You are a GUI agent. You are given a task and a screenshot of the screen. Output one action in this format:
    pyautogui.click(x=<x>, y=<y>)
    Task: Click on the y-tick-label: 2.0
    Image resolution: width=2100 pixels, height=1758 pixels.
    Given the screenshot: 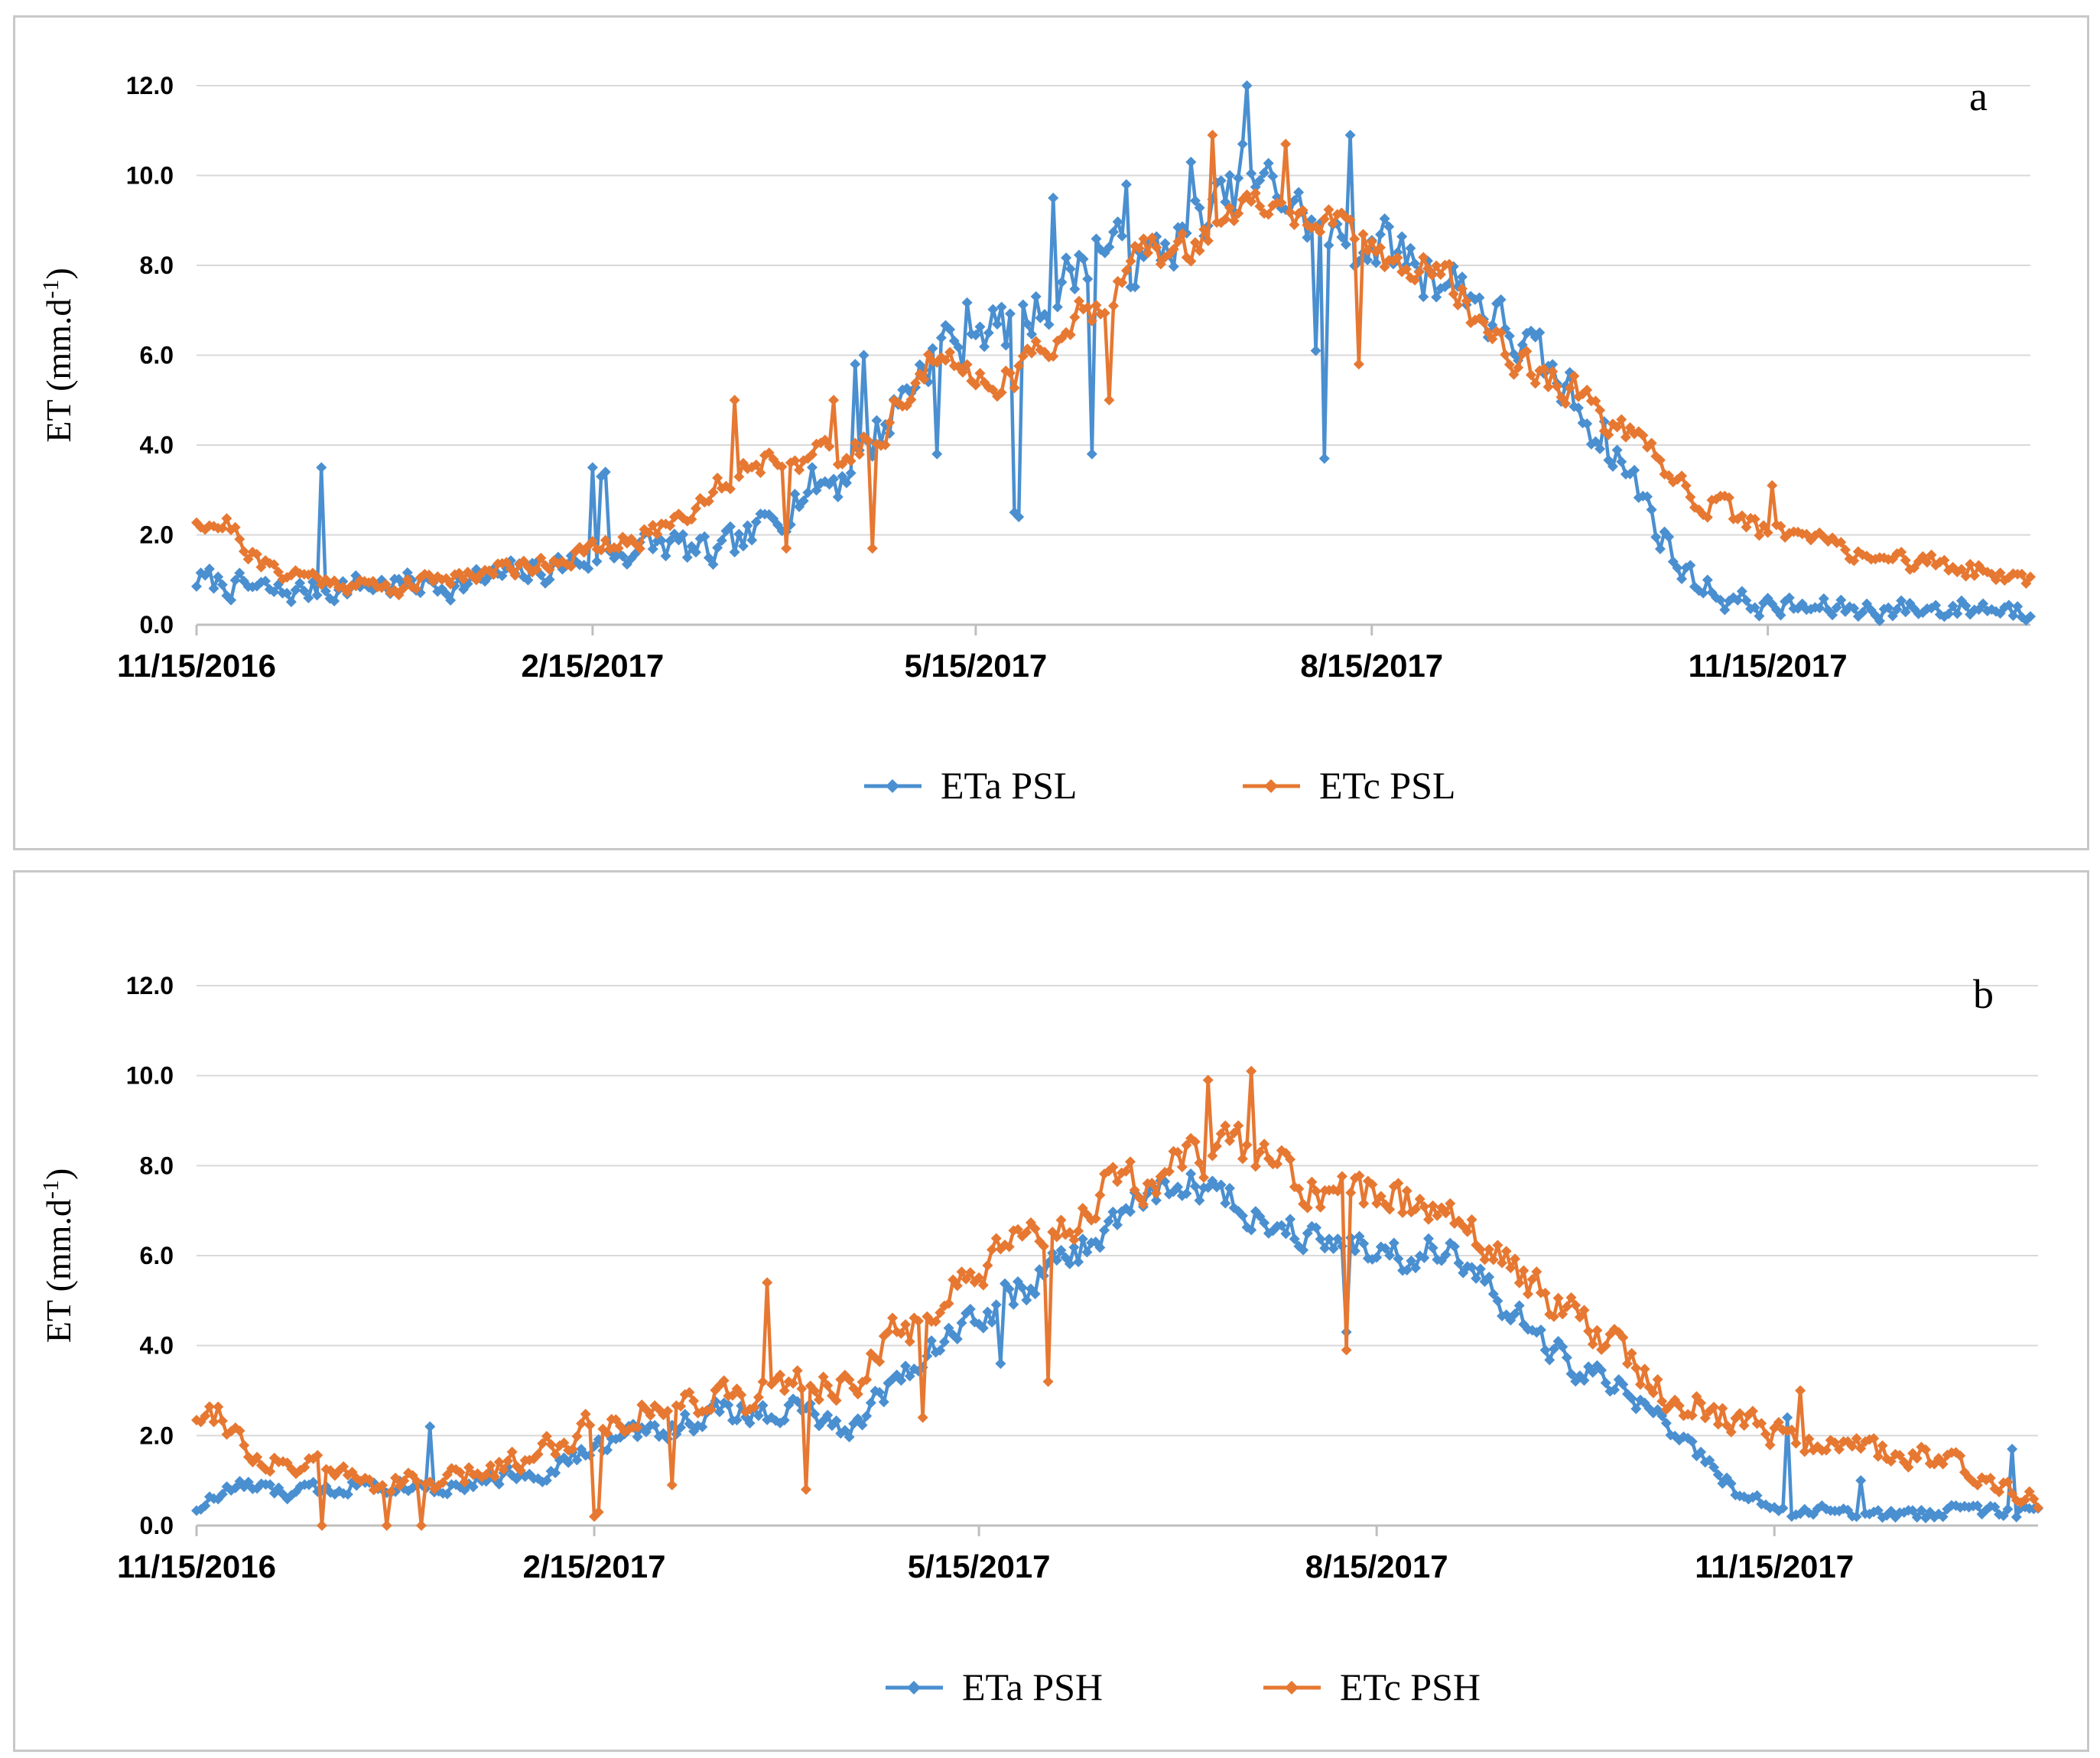 What is the action you would take?
    pyautogui.click(x=157, y=1435)
    